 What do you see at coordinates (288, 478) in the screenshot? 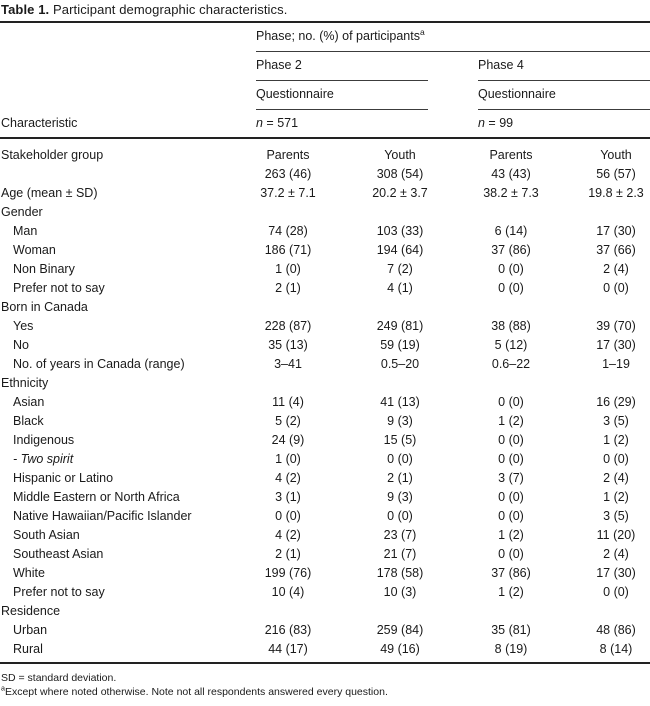
I see `row-value: 4 (2)` at bounding box center [288, 478].